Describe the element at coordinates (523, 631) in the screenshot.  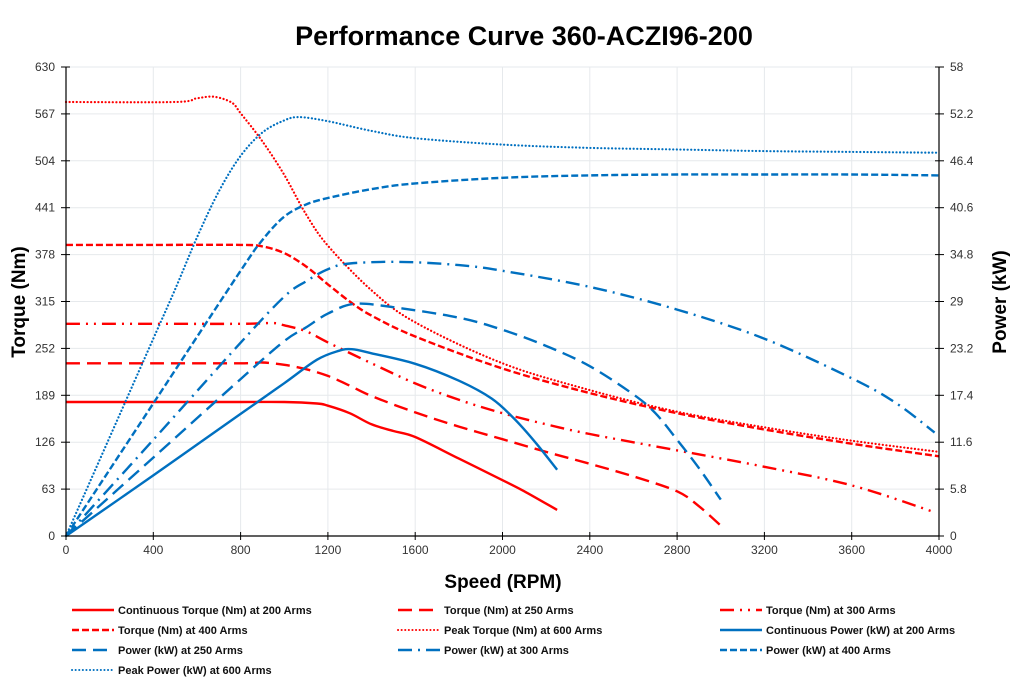
I see `legend-label: Peak Torque (Nm) at 600 Arms` at that location.